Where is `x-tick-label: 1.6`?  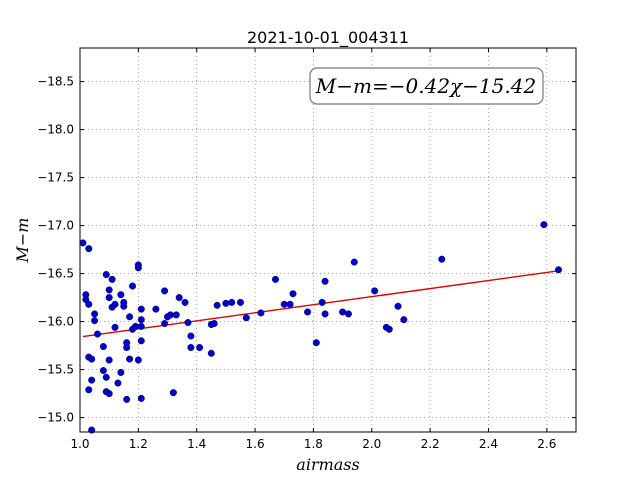
x-tick-label: 1.6 is located at coordinates (255, 444).